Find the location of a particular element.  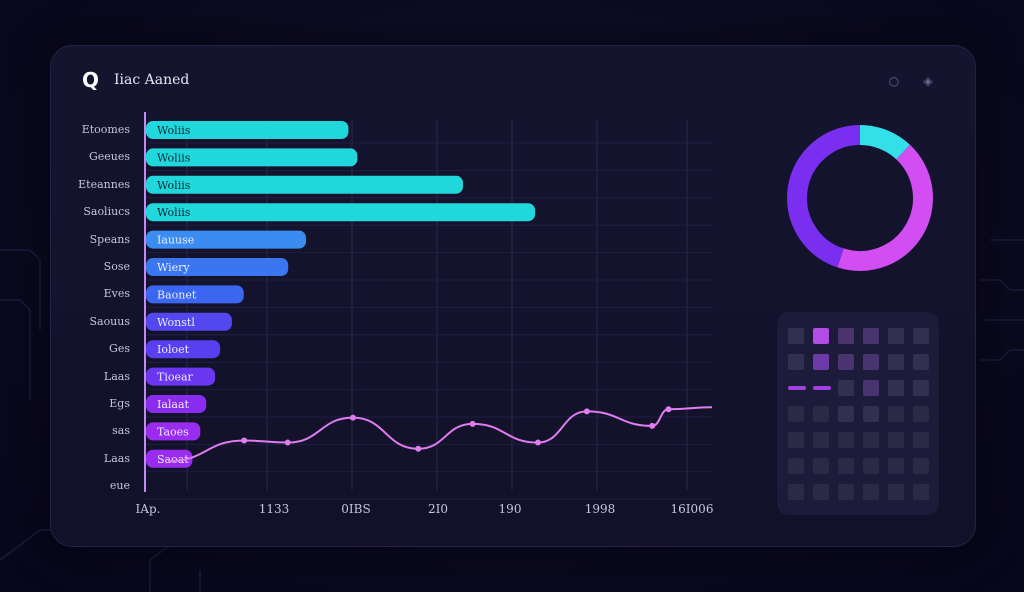

bar-label: Wiery is located at coordinates (173, 267).